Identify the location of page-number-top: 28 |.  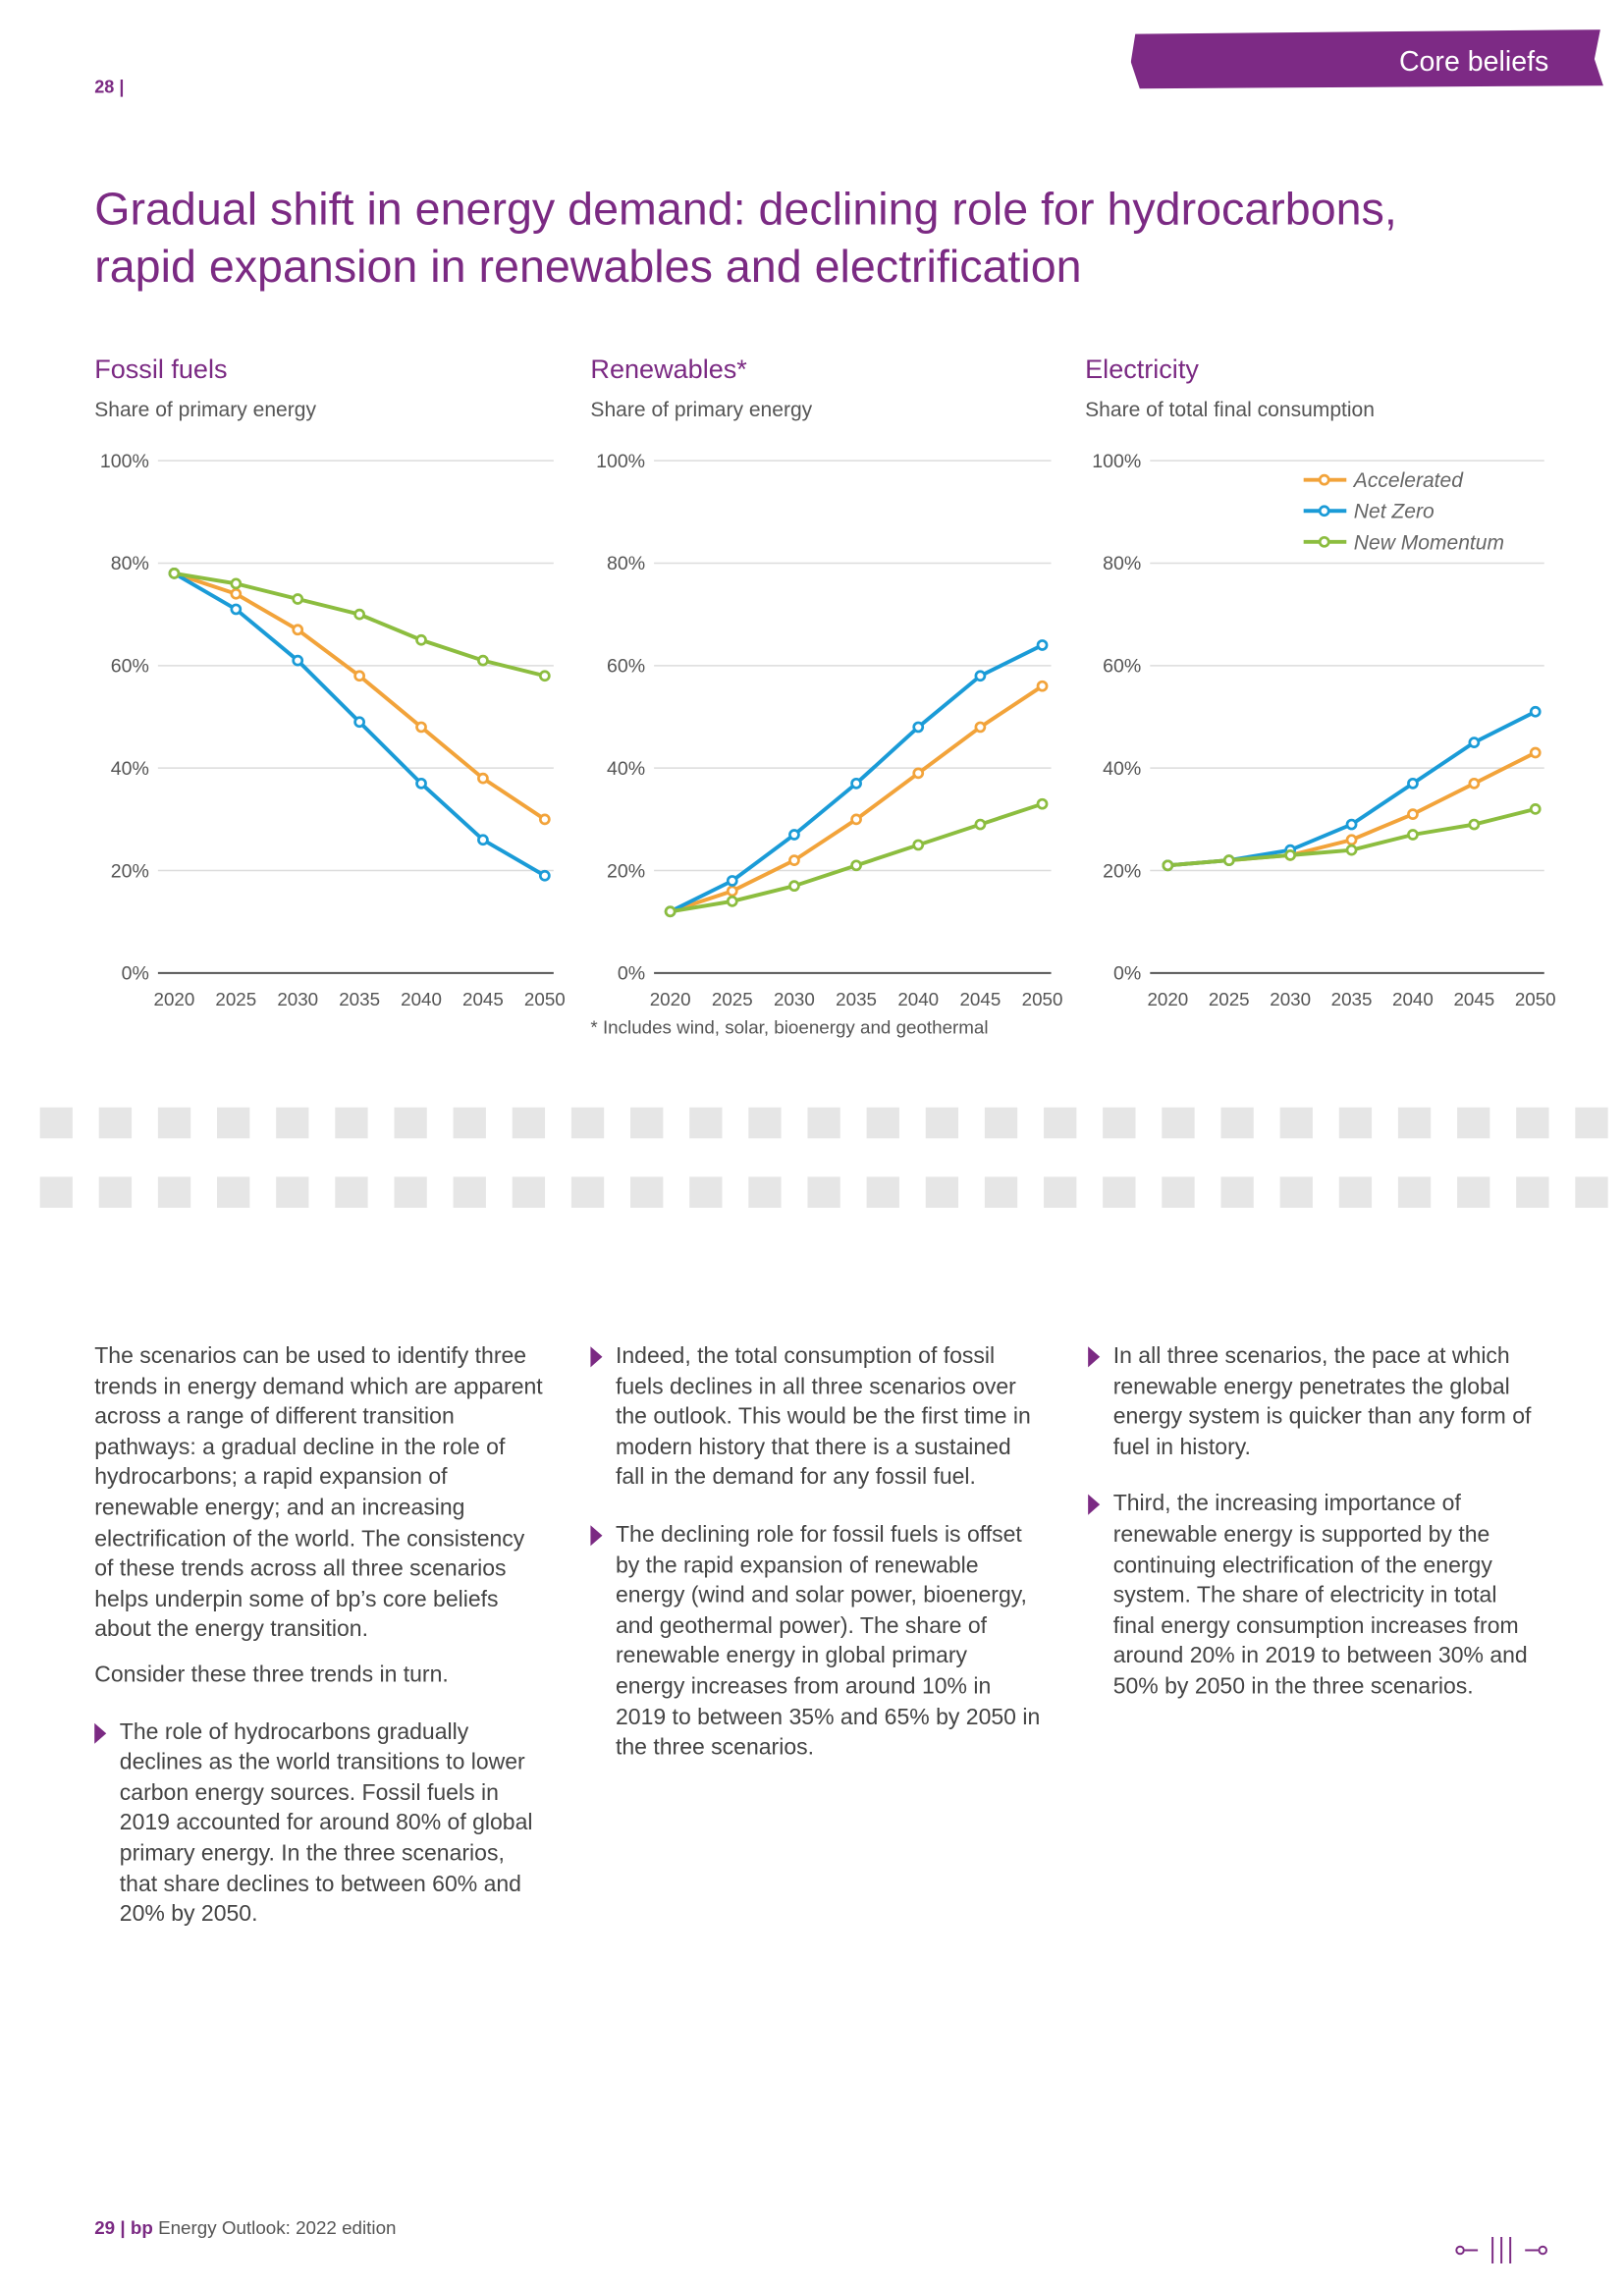
(109, 87).